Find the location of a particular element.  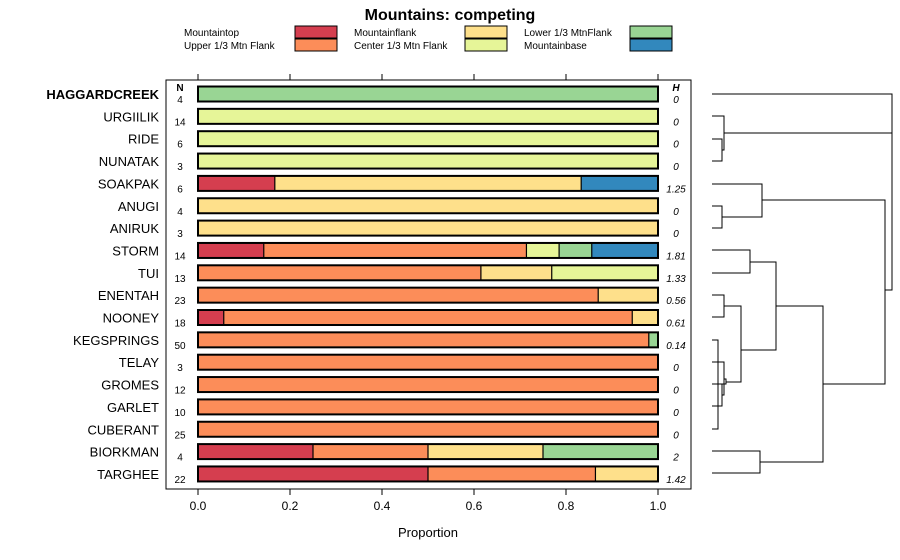

h-value: 0.14 is located at coordinates (676, 346).